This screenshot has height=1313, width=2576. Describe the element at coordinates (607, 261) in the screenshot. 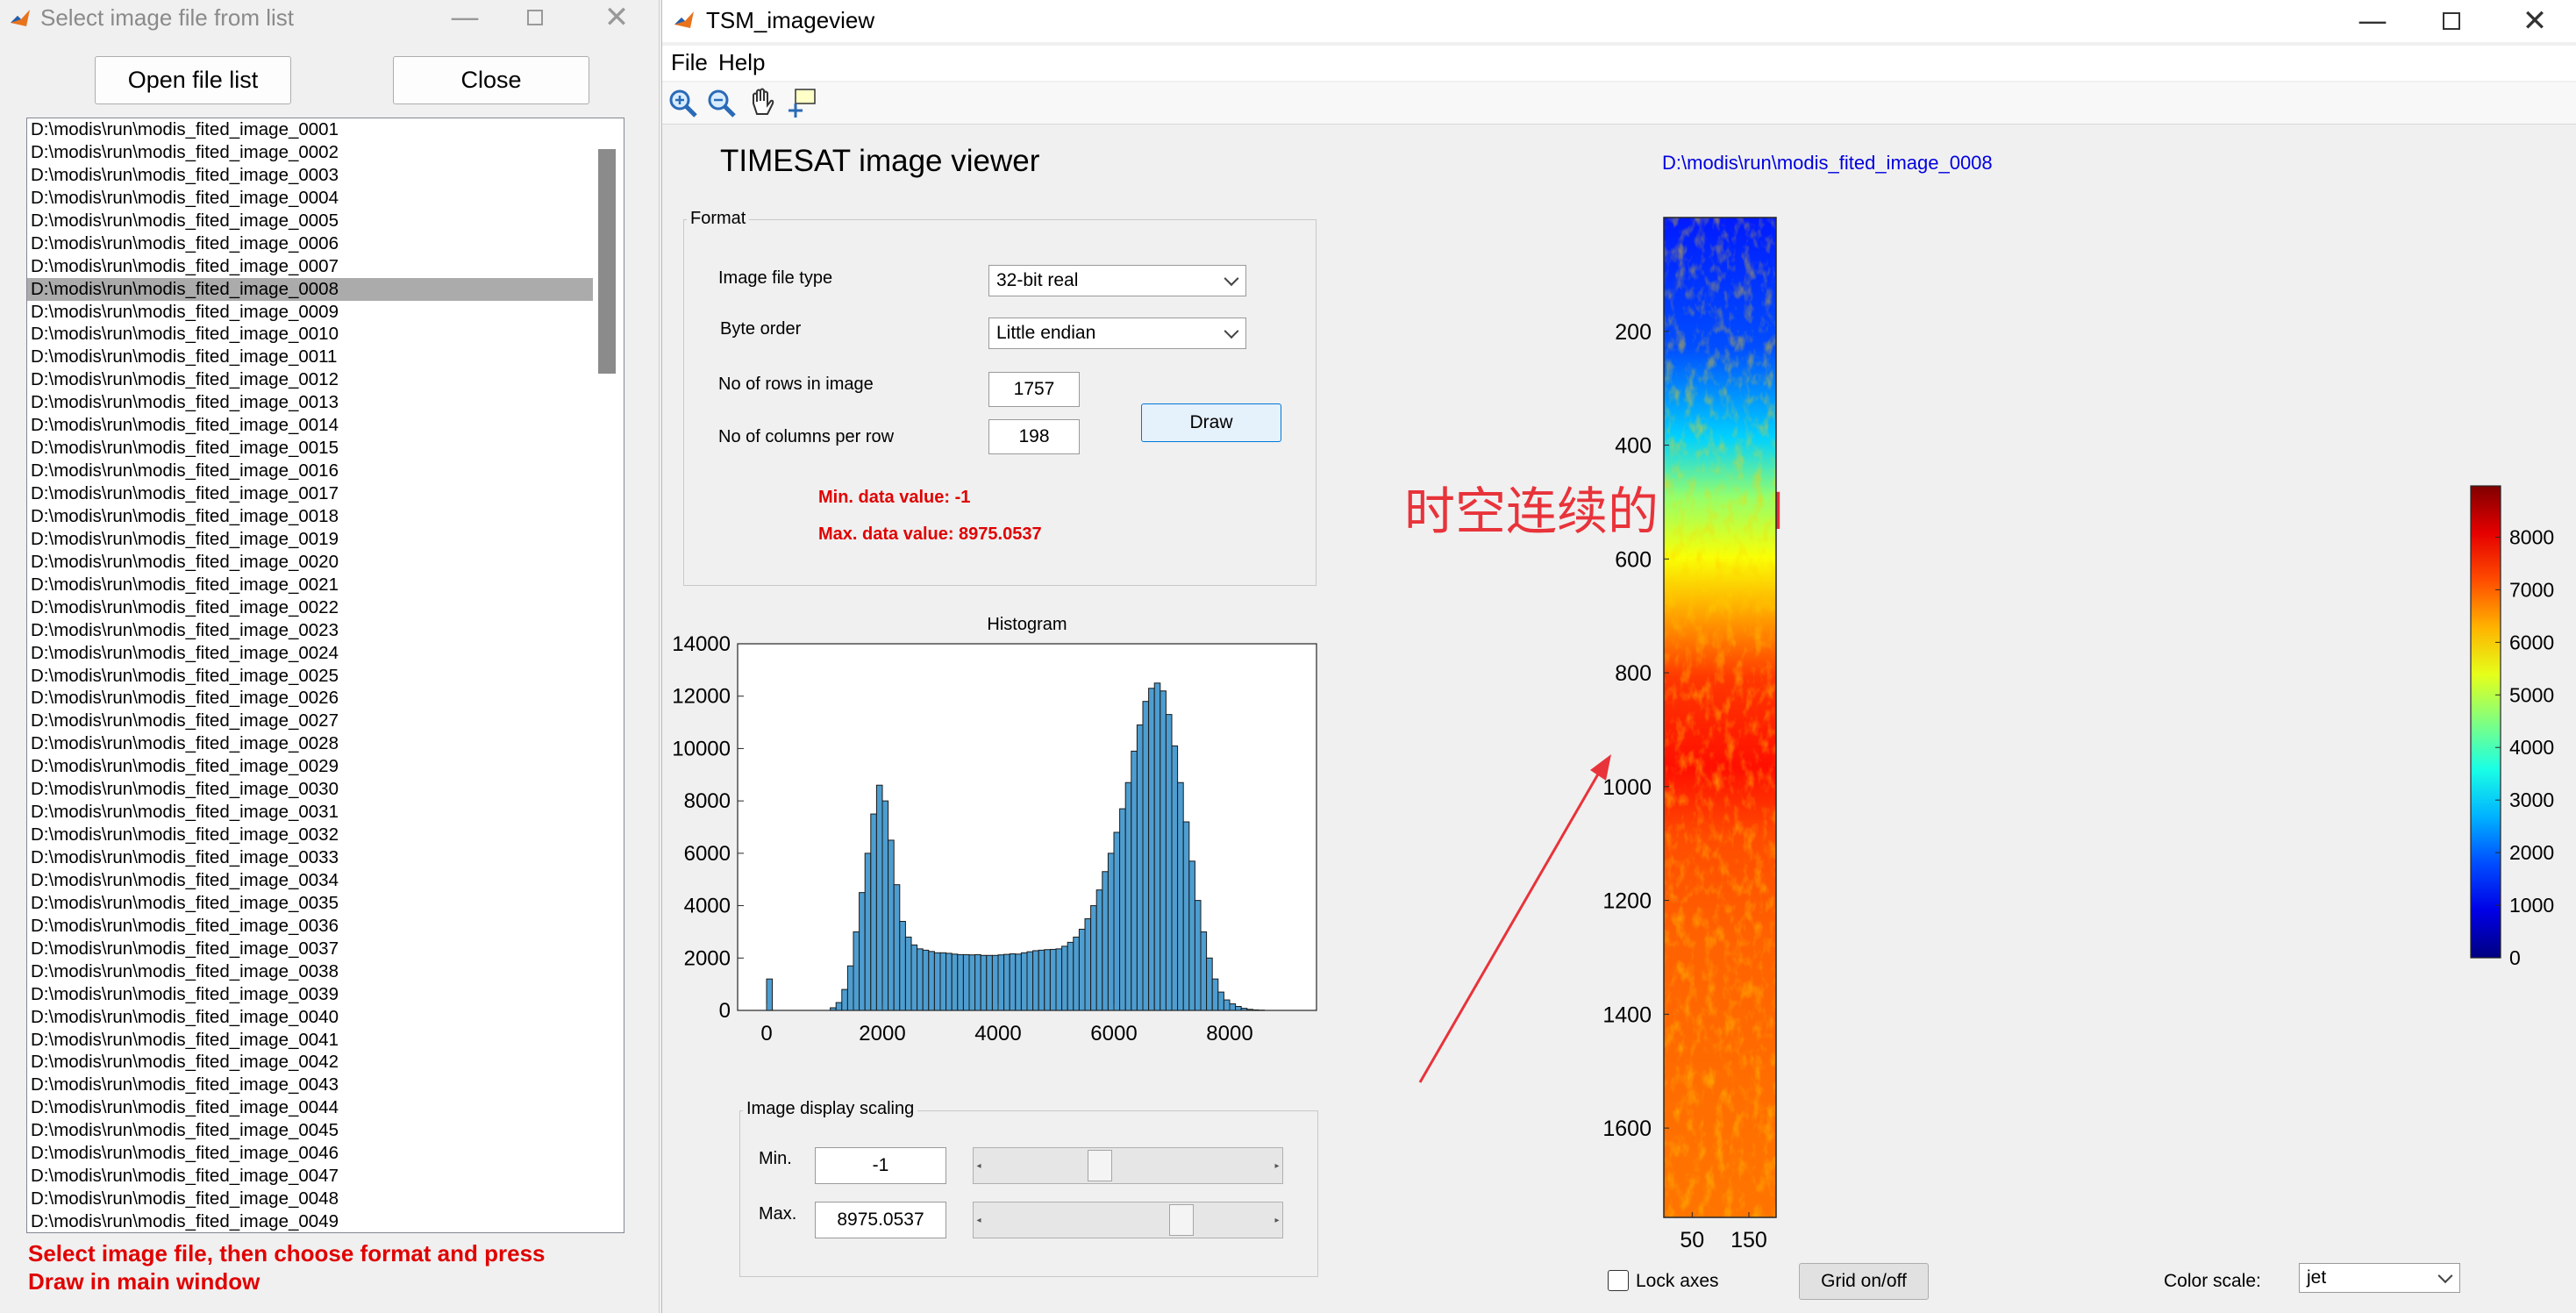

I see `file-list-scrollbar` at that location.